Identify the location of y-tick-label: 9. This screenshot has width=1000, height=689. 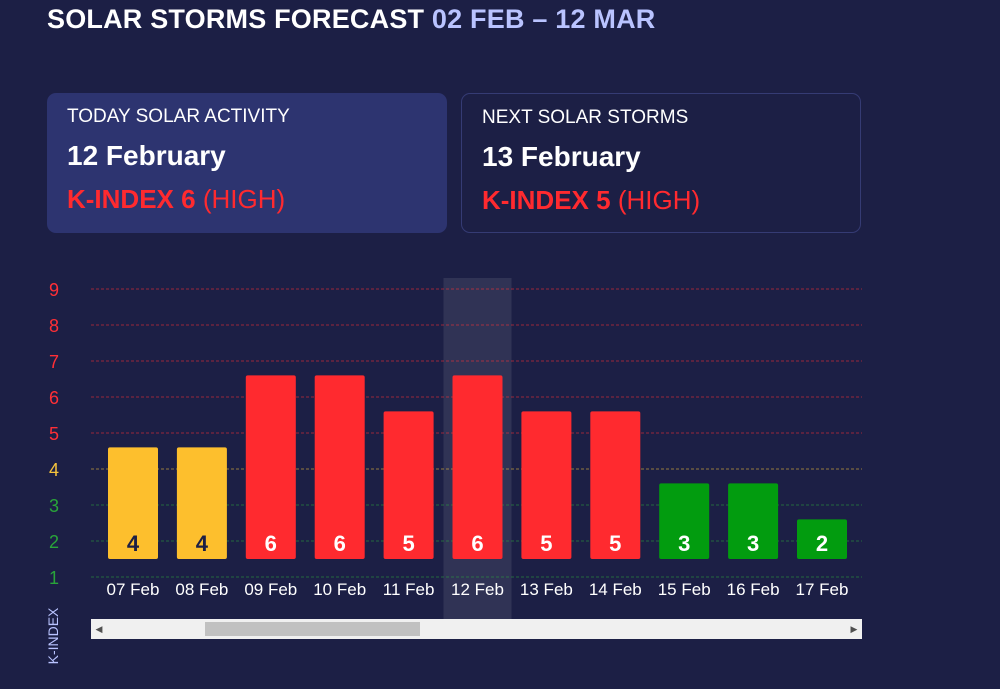
(54, 290).